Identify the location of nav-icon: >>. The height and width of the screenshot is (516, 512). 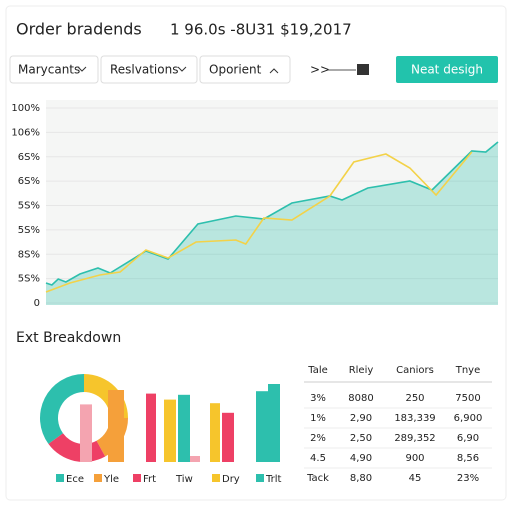
(320, 70).